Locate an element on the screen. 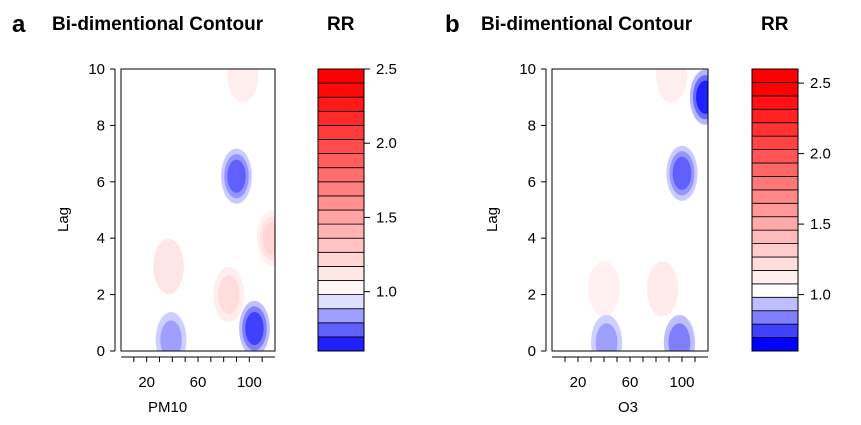 The height and width of the screenshot is (425, 861). y-axis-label-b: Lag is located at coordinates (492, 219).